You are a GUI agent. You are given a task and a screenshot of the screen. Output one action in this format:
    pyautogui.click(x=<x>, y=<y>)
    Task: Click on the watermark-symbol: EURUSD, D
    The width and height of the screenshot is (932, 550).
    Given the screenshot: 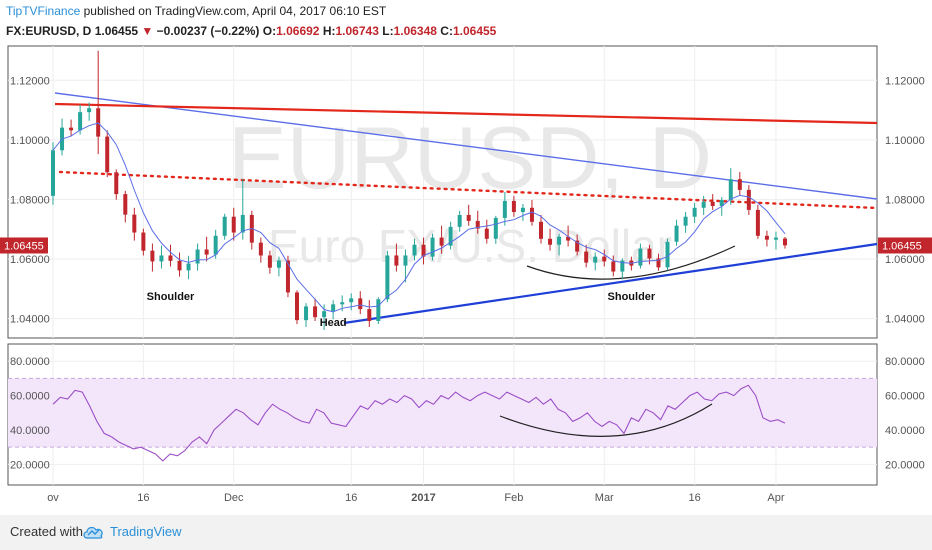 What is the action you would take?
    pyautogui.click(x=470, y=157)
    